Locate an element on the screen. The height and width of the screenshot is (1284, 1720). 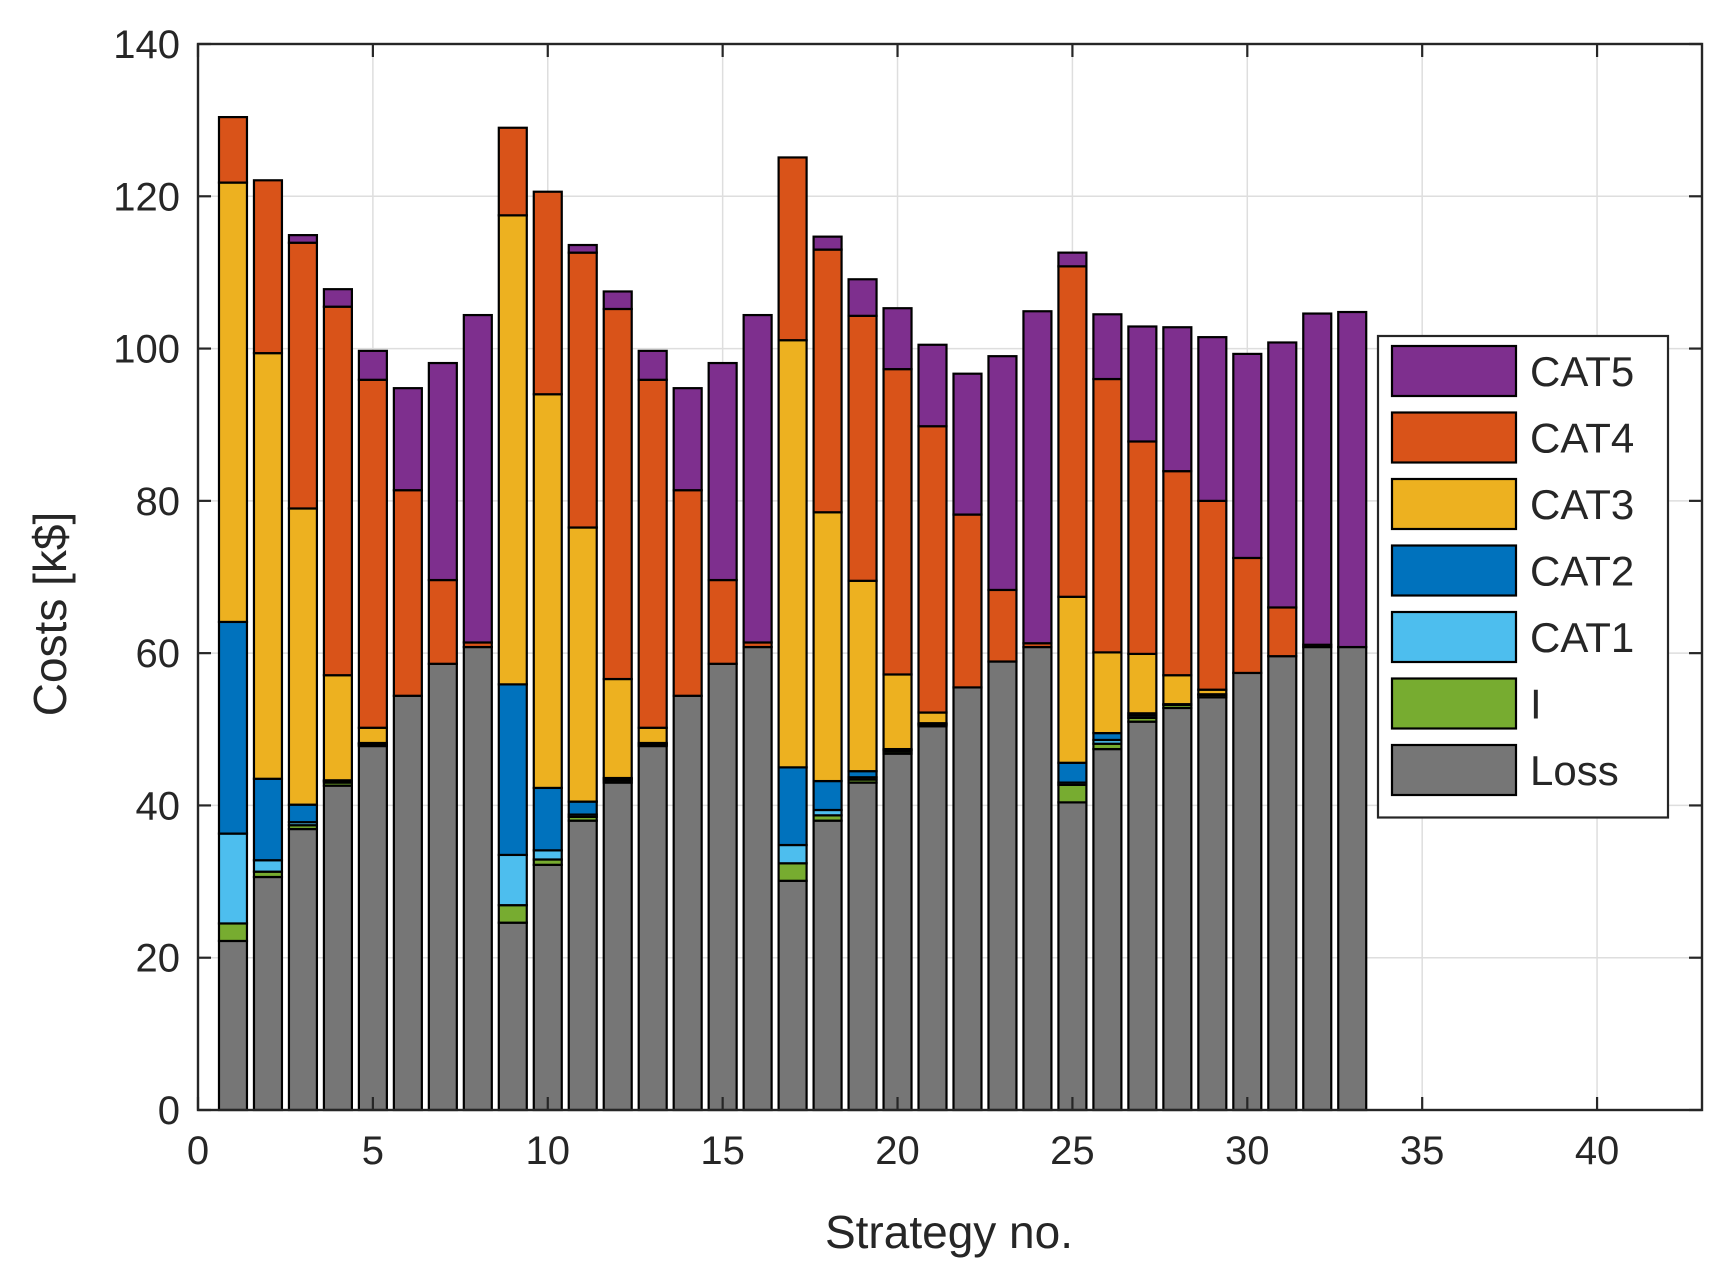
y-tick-label: 80 is located at coordinates (158, 502).